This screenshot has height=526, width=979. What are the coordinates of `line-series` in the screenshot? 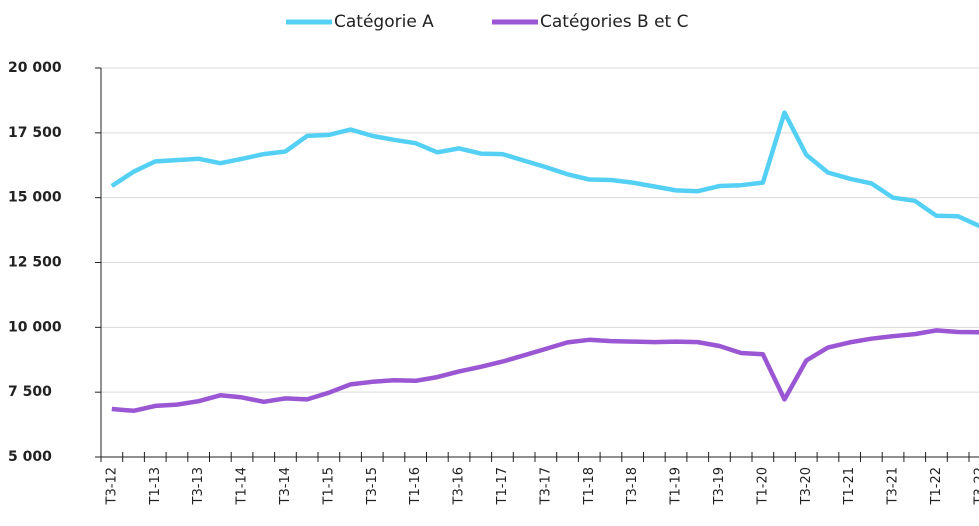 It's located at (545, 371).